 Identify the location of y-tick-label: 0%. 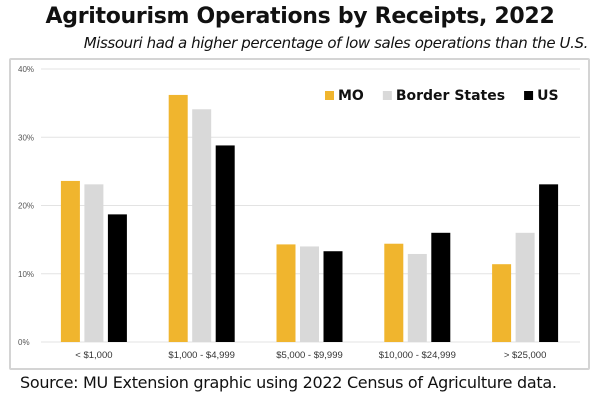
(24, 342).